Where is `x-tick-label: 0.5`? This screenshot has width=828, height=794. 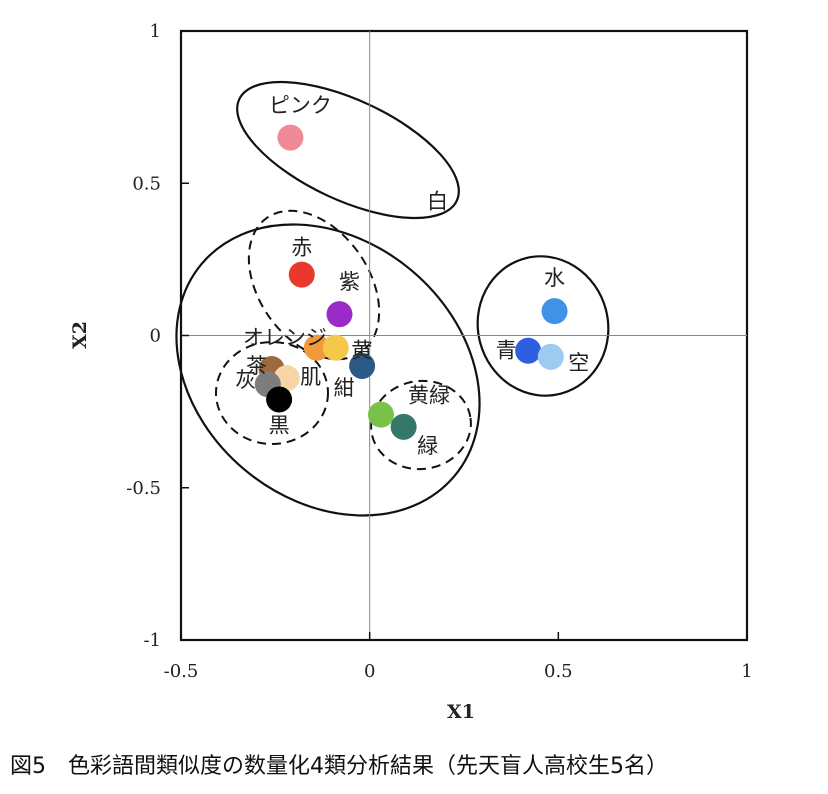 x-tick-label: 0.5 is located at coordinates (558, 671).